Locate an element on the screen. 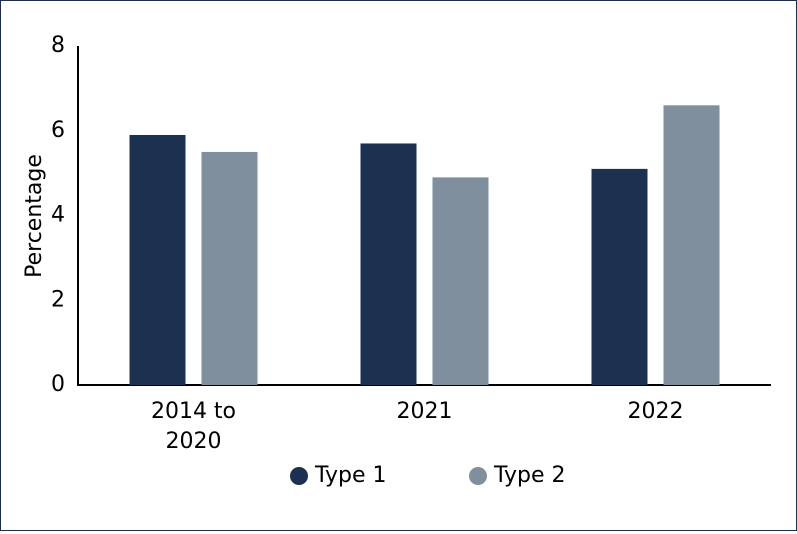 This screenshot has width=797, height=534. x-category-label: 2014 to is located at coordinates (193, 411).